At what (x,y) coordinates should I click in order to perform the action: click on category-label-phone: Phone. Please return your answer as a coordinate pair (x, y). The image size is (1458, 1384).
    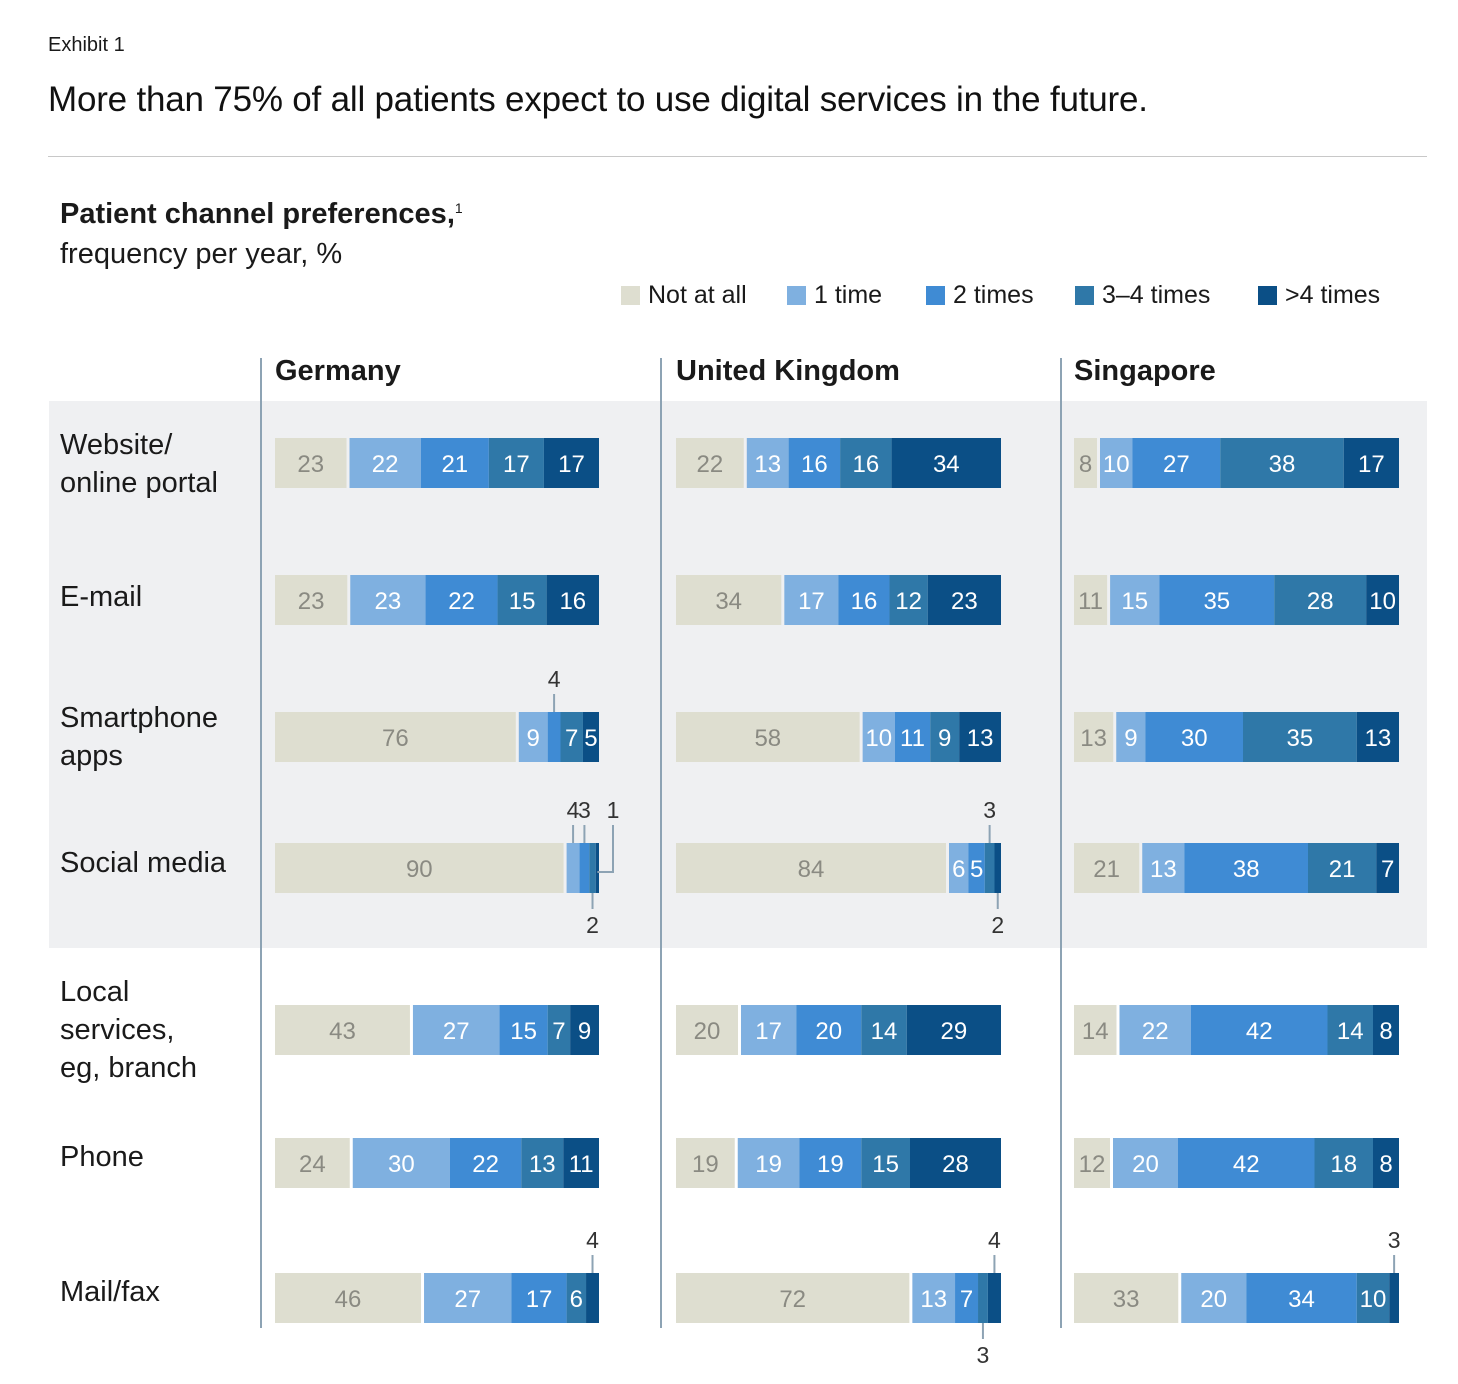
    Looking at the image, I should click on (102, 1157).